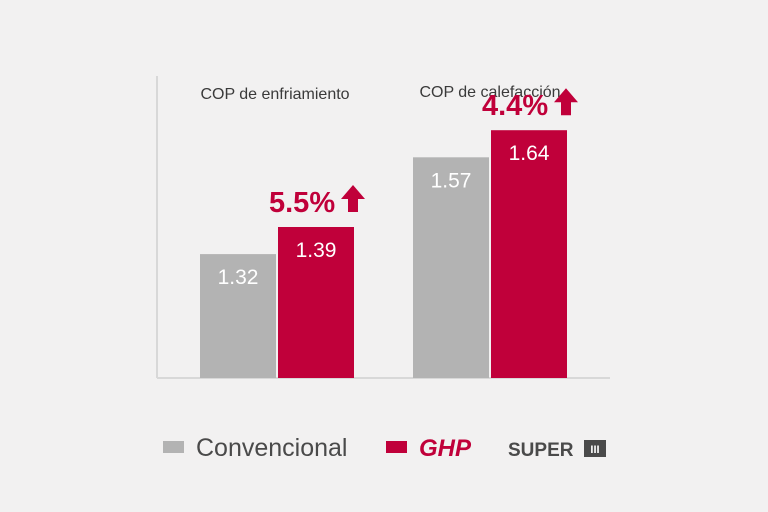  I want to click on bar-conventional-heating, so click(451, 267).